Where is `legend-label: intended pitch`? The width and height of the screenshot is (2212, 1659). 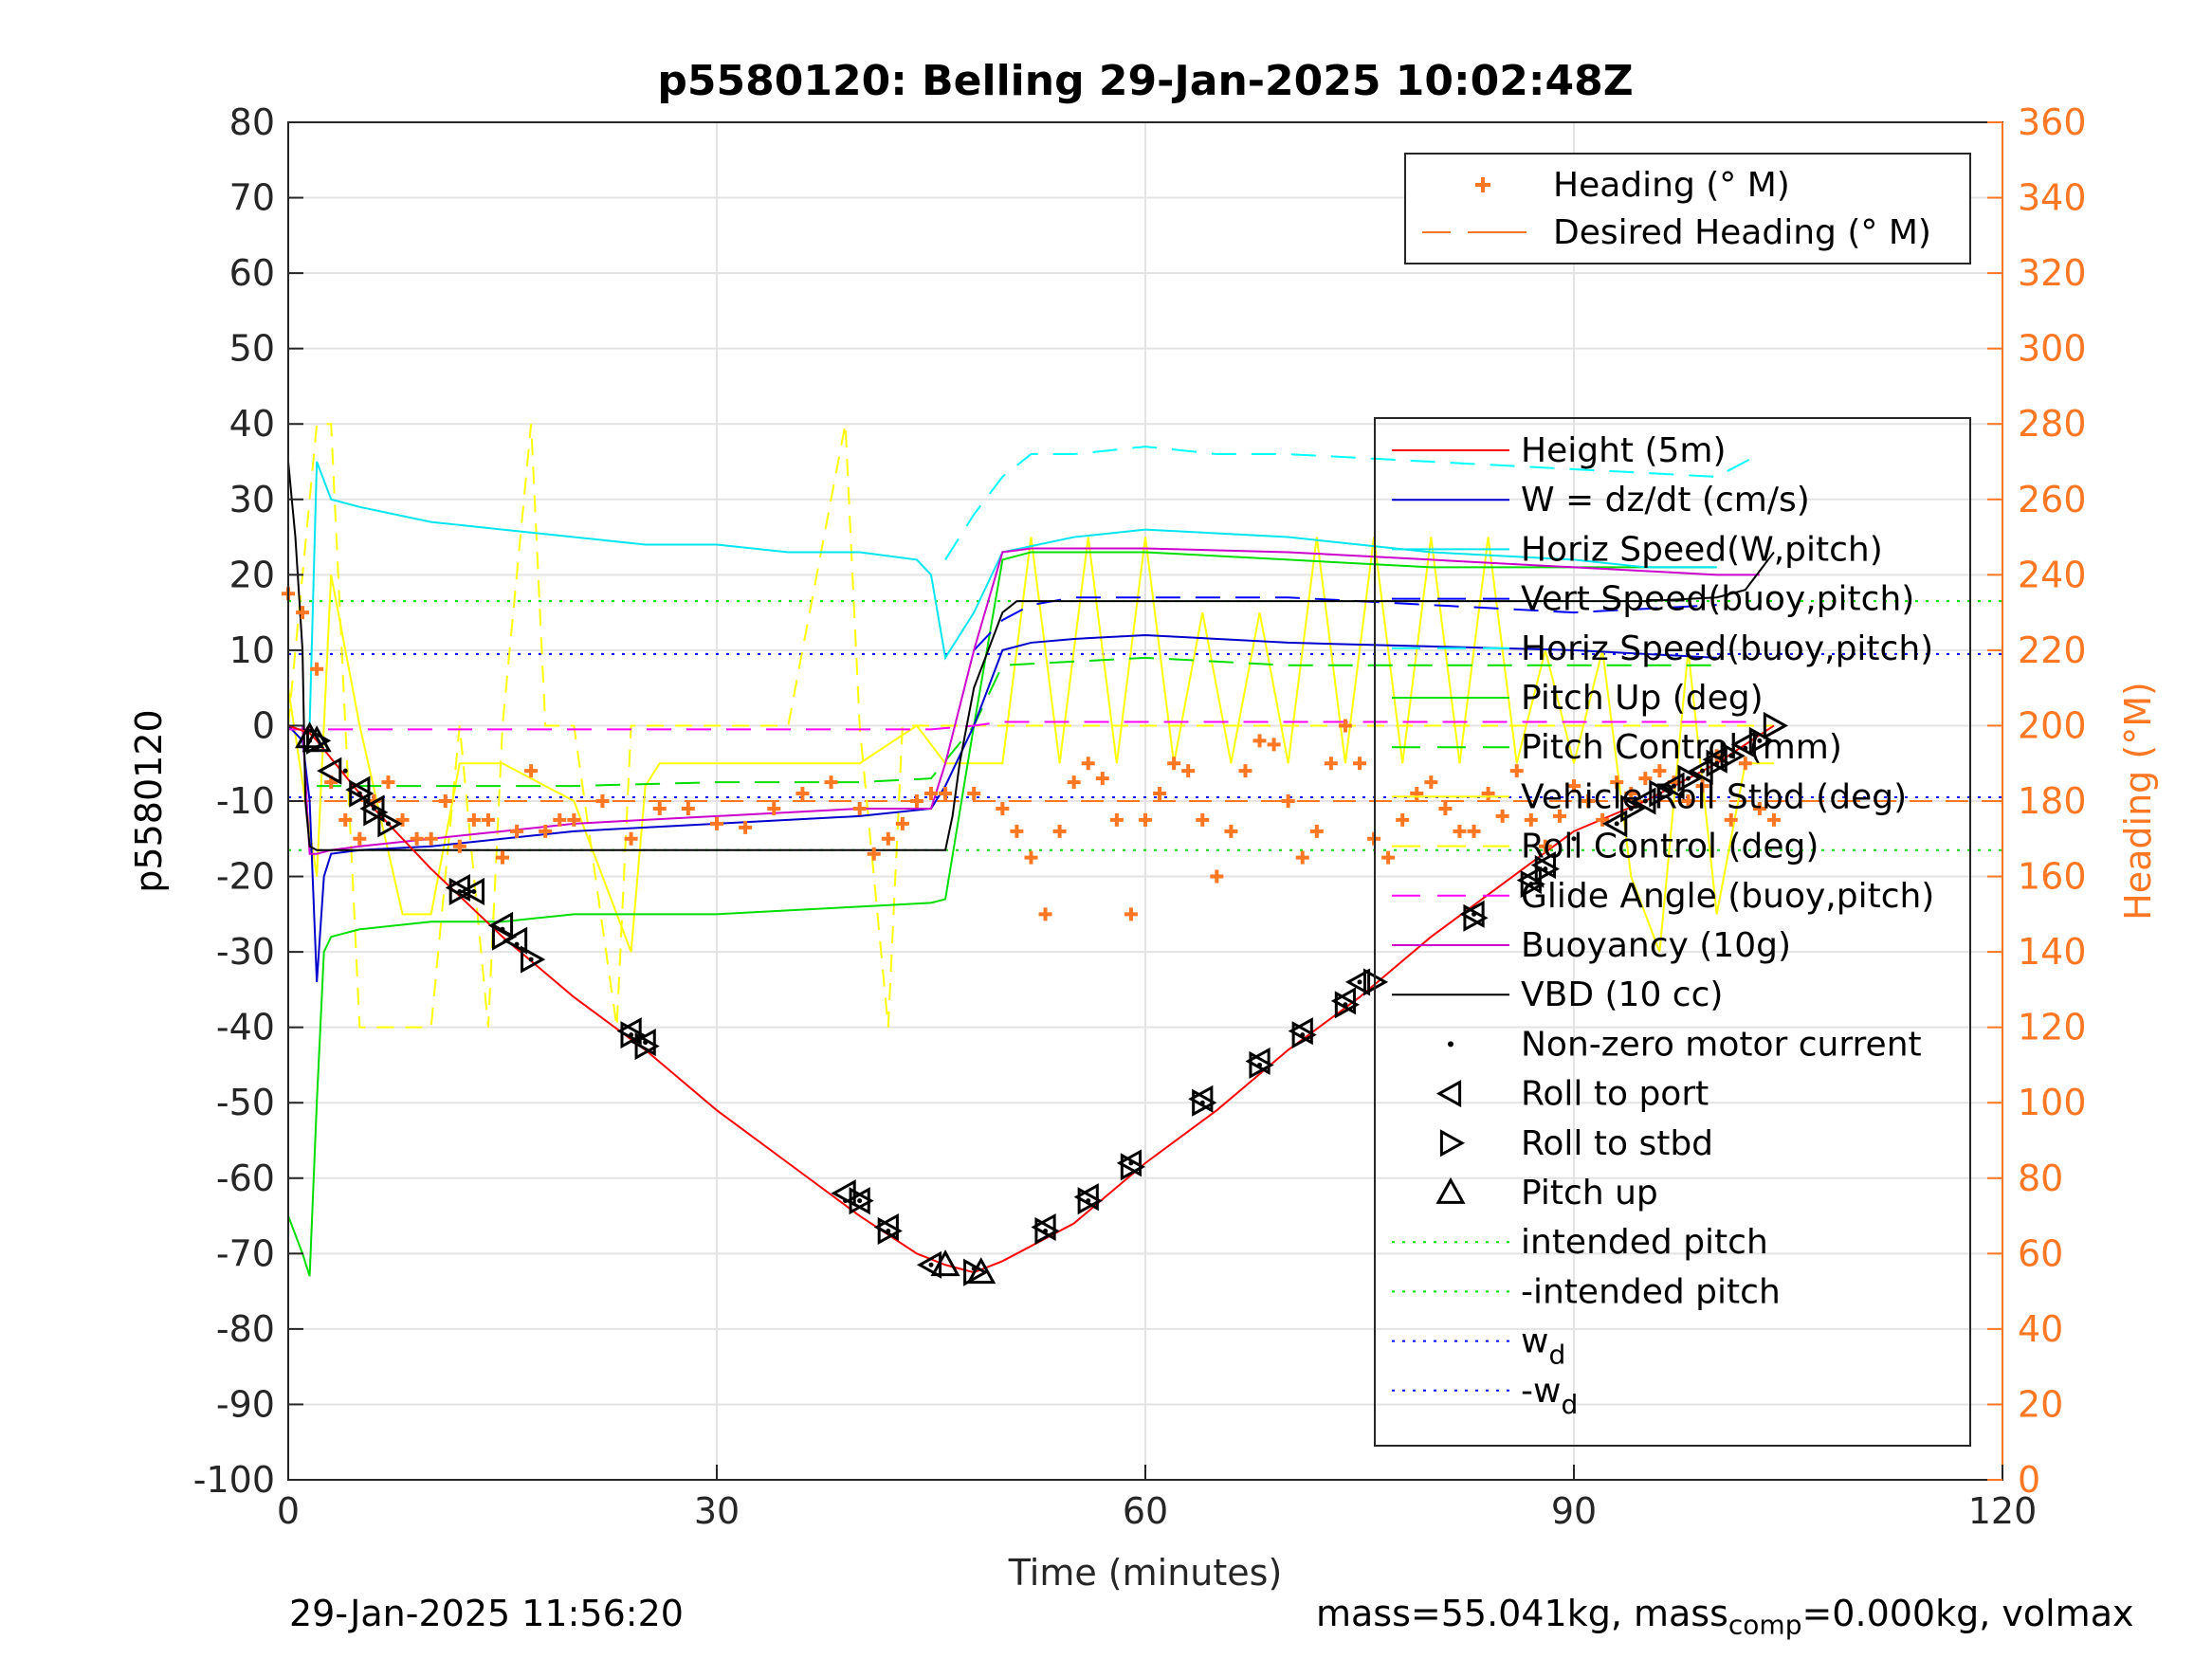 legend-label: intended pitch is located at coordinates (1644, 1242).